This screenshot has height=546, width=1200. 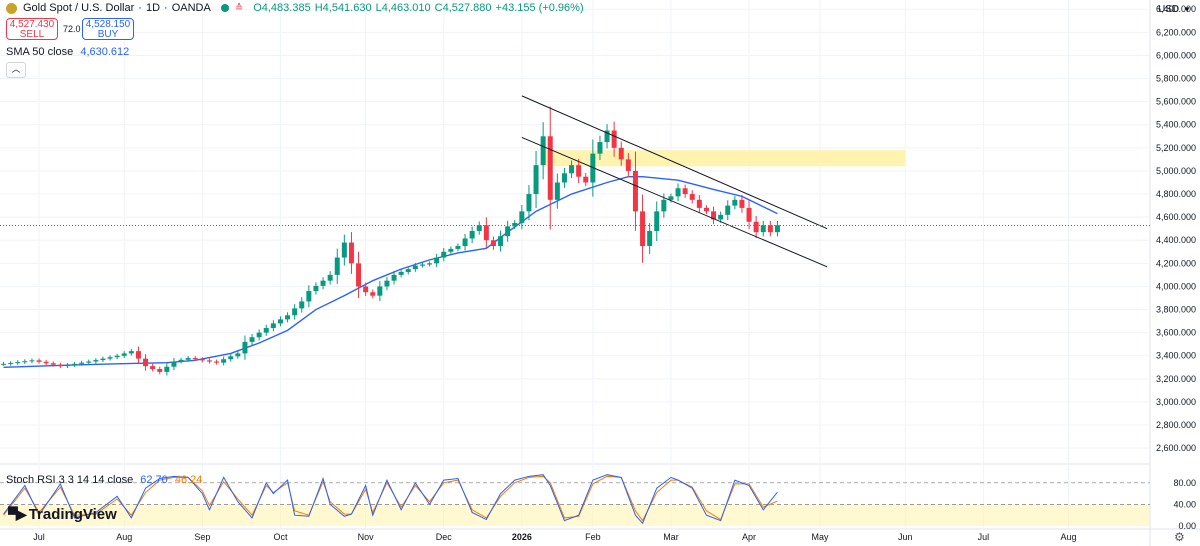 I want to click on currency-selector: USD ▼, so click(x=1174, y=9).